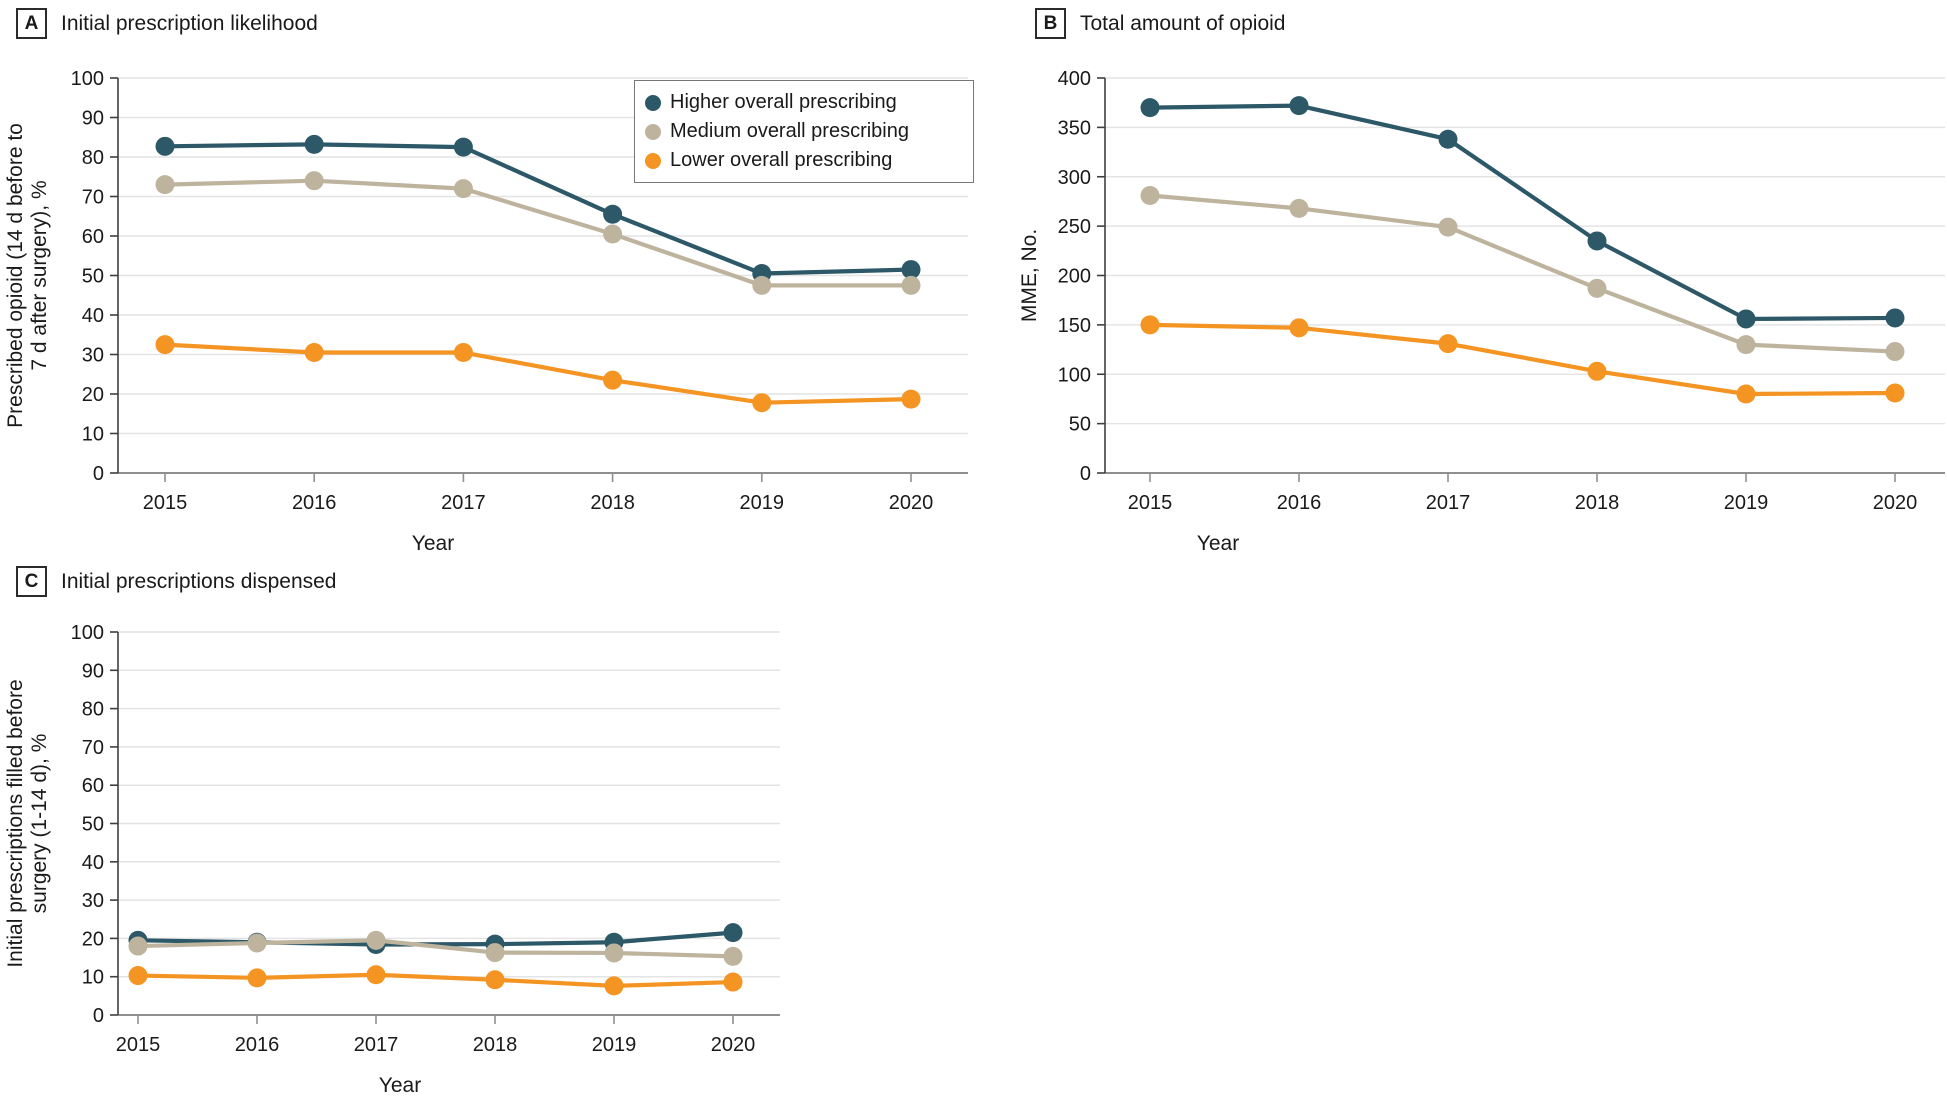 Image resolution: width=1947 pixels, height=1112 pixels. I want to click on svg-text: MME, No., so click(1029, 275).